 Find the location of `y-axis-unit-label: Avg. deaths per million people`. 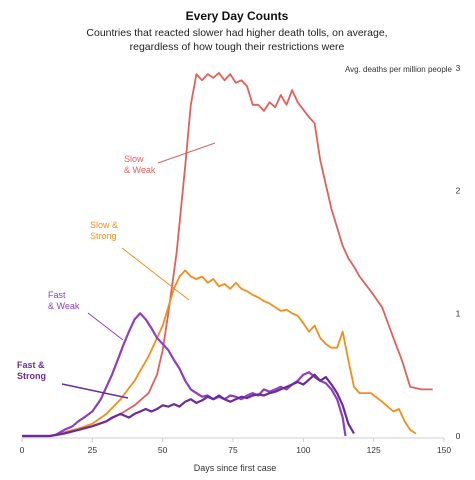

y-axis-unit-label: Avg. deaths per million people is located at coordinates (399, 69).